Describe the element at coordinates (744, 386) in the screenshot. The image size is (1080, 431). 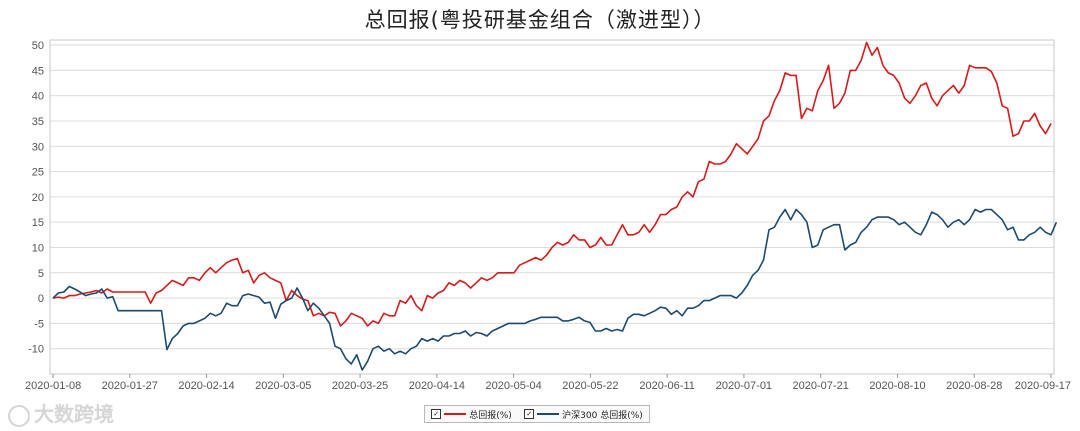
I see `x-tick-label: 2020-07-01` at that location.